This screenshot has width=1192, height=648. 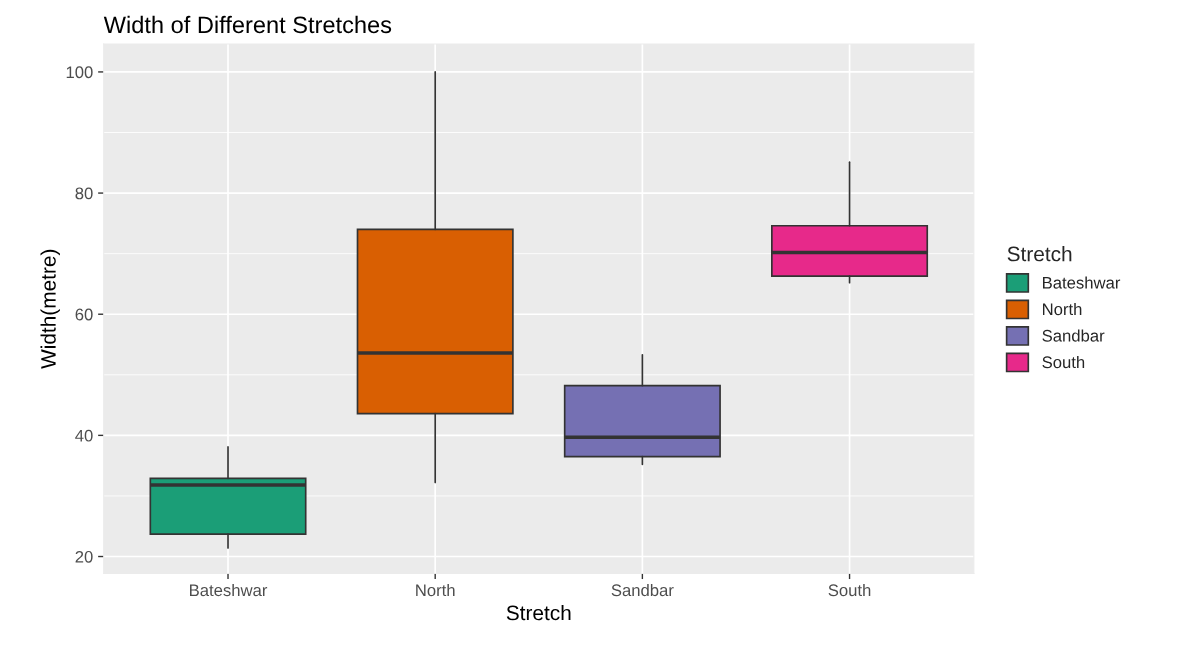 What do you see at coordinates (84, 556) in the screenshot?
I see `y-tick-label: 20` at bounding box center [84, 556].